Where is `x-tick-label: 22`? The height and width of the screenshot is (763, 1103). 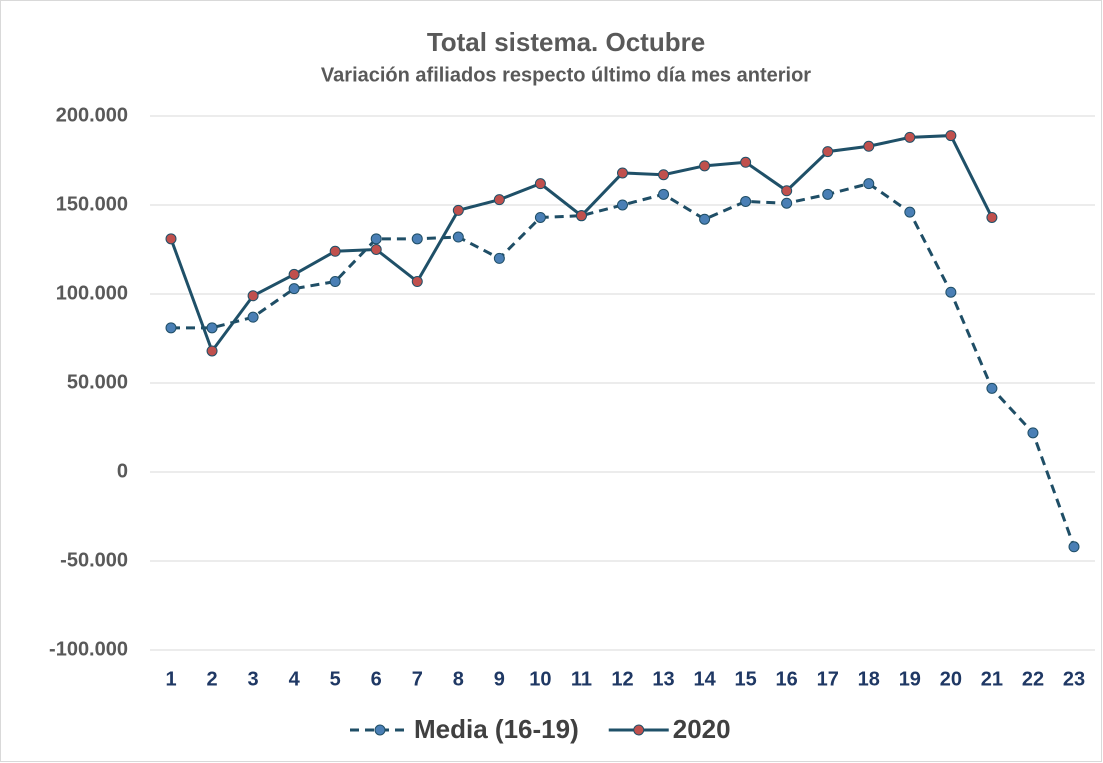 x-tick-label: 22 is located at coordinates (1033, 679).